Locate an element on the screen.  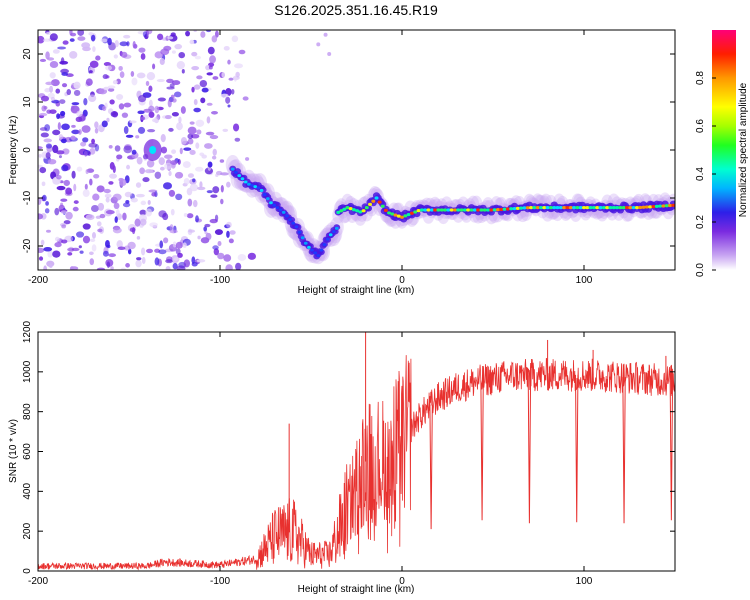
snr-dip is located at coordinates (482, 450).